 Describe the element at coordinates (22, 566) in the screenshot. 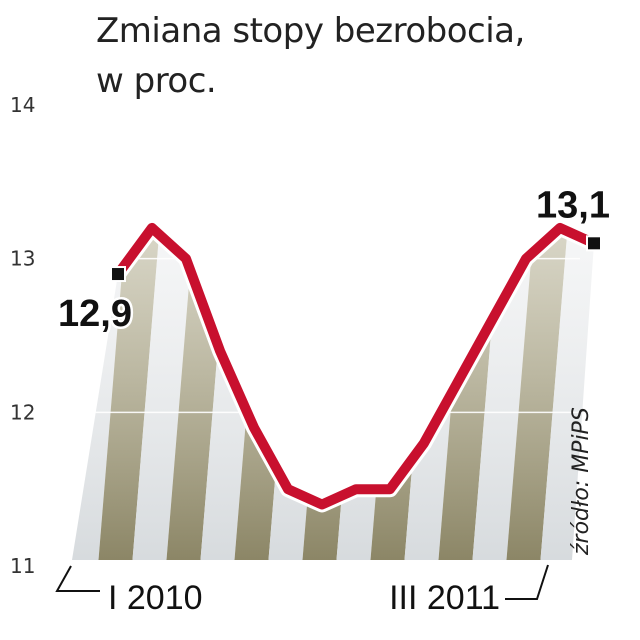

I see `y-tick-label: 11` at that location.